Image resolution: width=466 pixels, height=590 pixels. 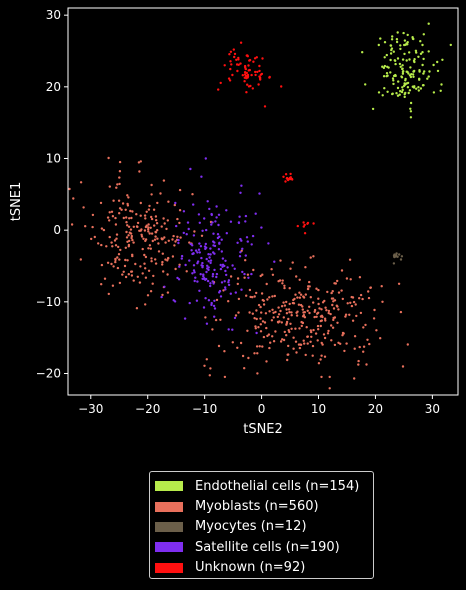 I want to click on y-tick-label: 20, so click(x=53, y=87).